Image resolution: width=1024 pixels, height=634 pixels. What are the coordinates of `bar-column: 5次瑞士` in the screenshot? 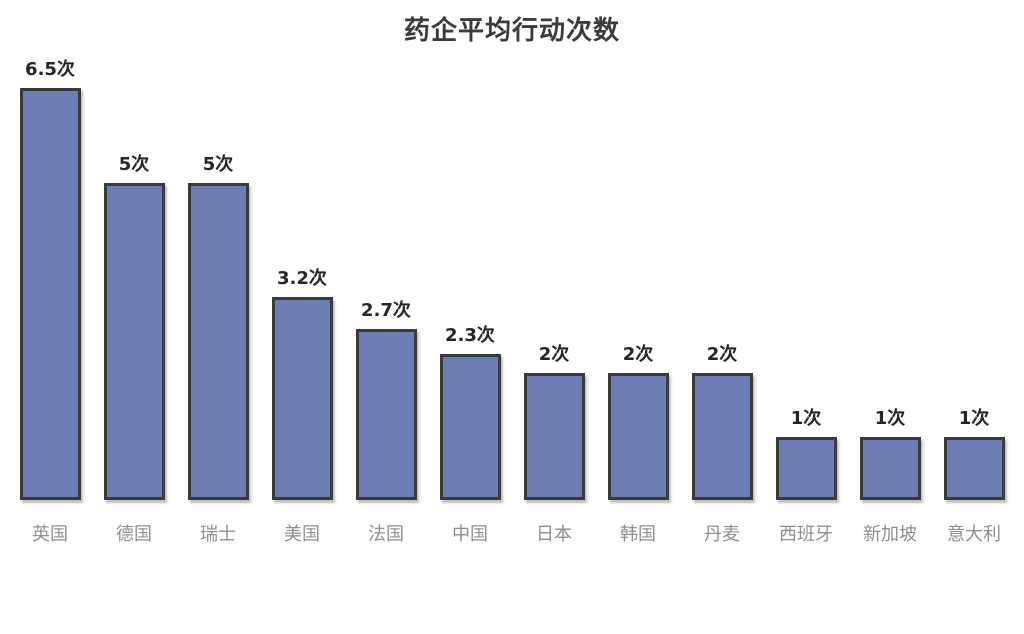 It's located at (218, 272).